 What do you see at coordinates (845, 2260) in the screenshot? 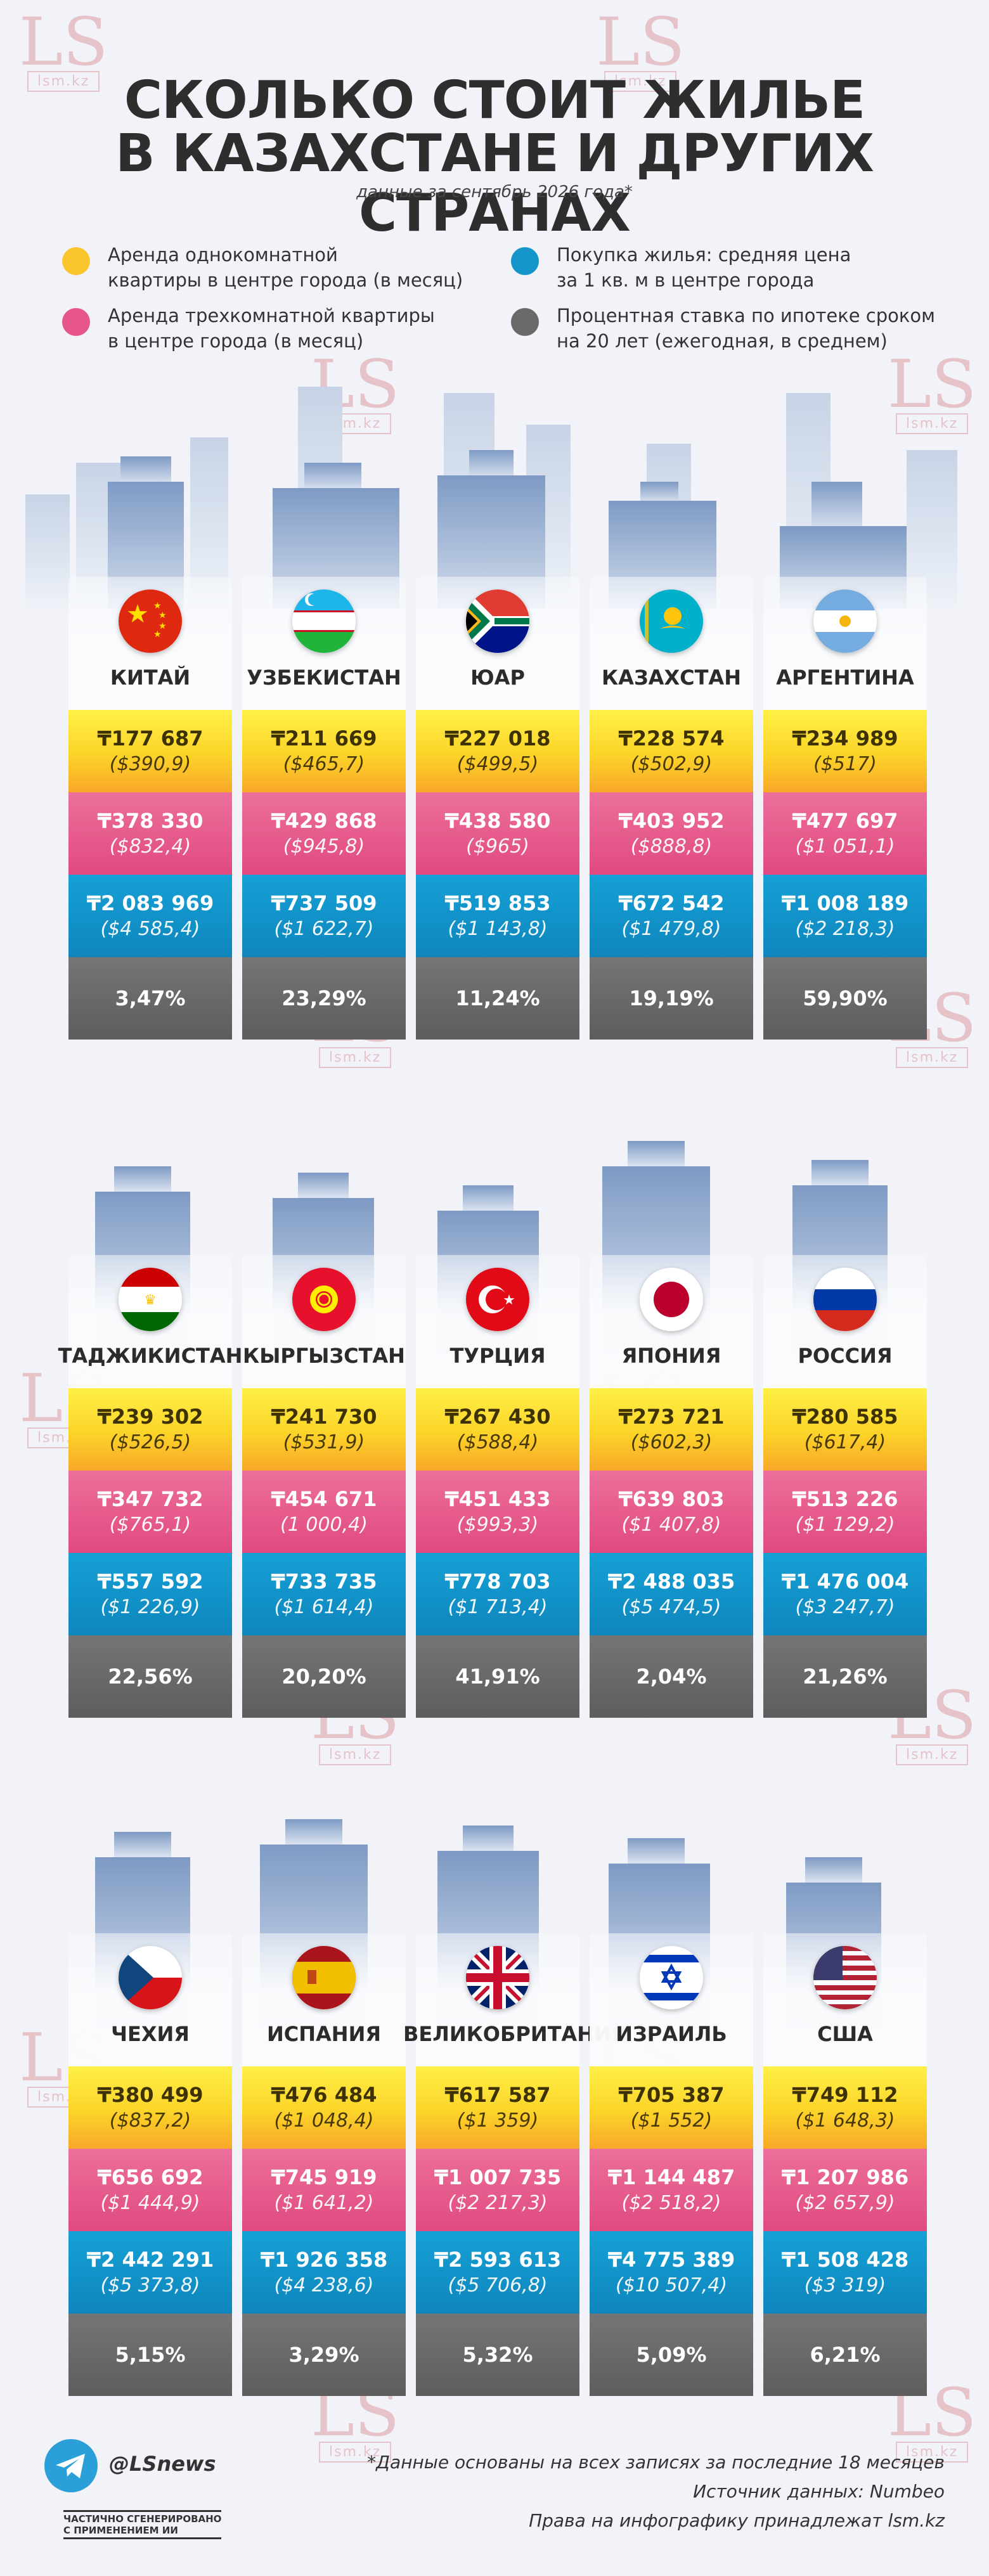
I see `buy-sqm-kzt: ₸1 508 428` at bounding box center [845, 2260].